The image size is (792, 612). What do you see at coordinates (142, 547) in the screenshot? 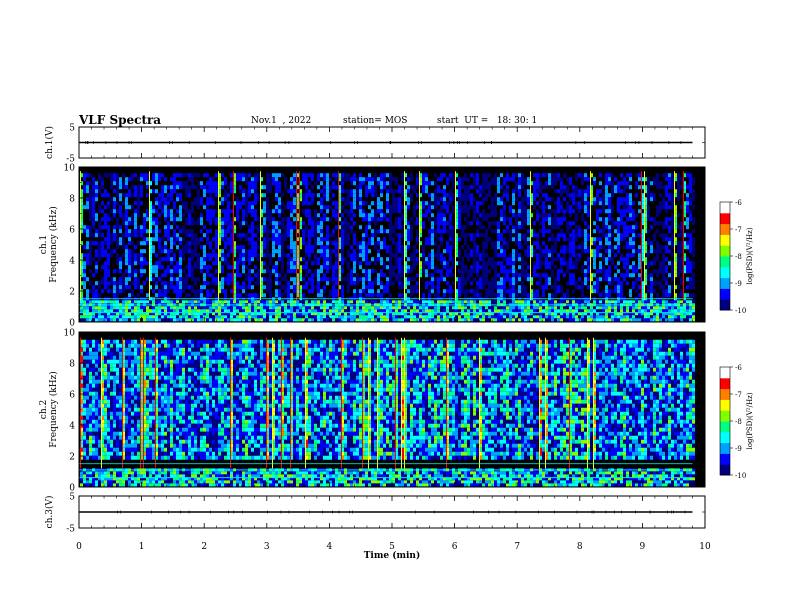
I see `x-tick-label: 1` at bounding box center [142, 547].